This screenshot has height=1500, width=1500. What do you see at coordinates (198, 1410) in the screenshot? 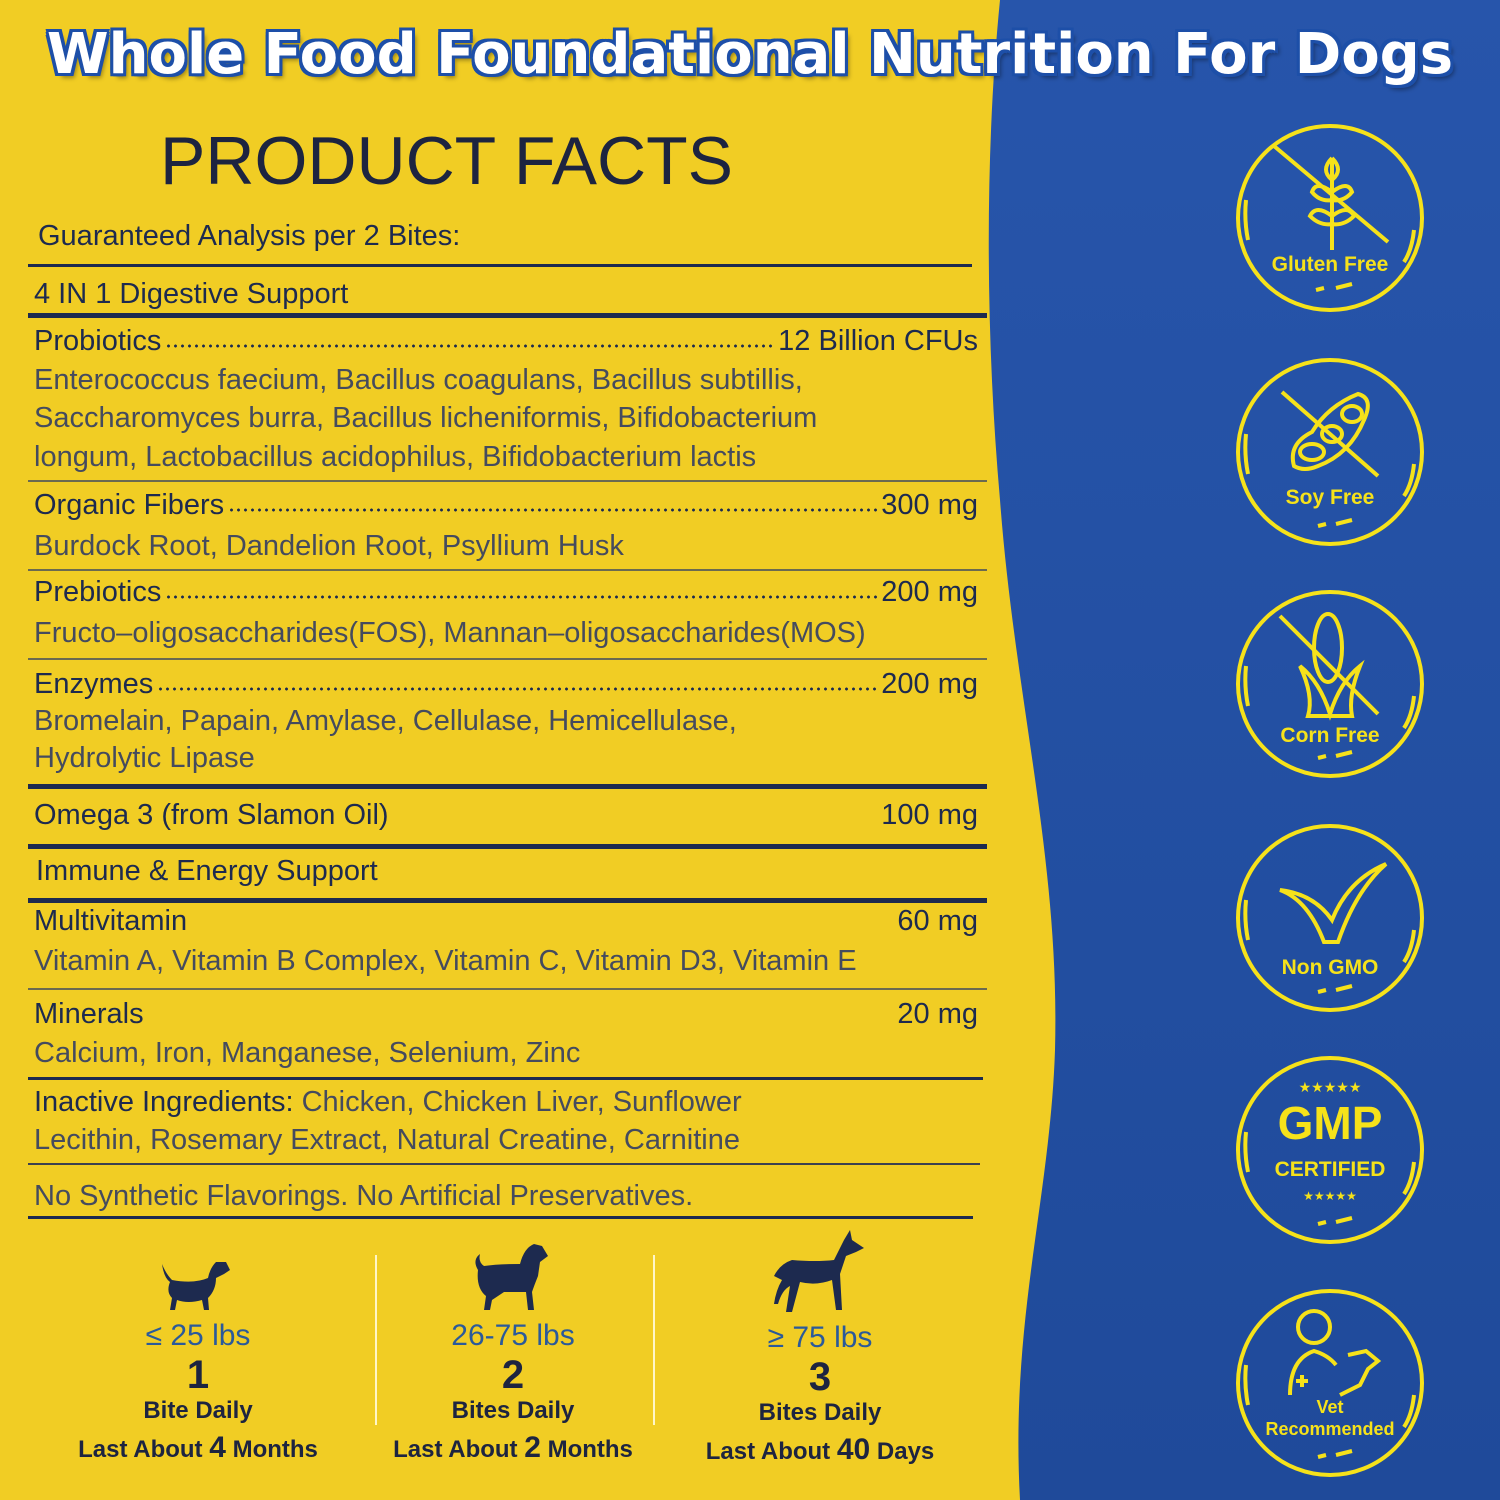
I see `bite-unit: Bite Daily` at bounding box center [198, 1410].